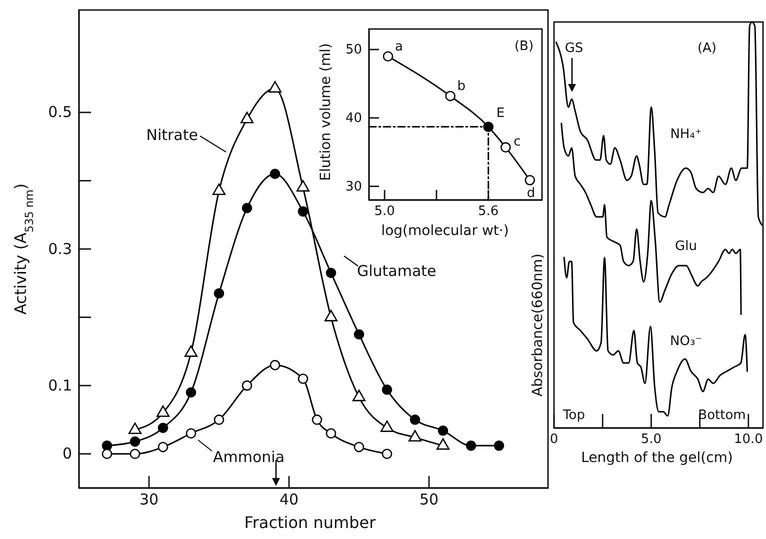 The height and width of the screenshot is (539, 766). What do you see at coordinates (722, 415) in the screenshot?
I see `annotation: Bottom` at bounding box center [722, 415].